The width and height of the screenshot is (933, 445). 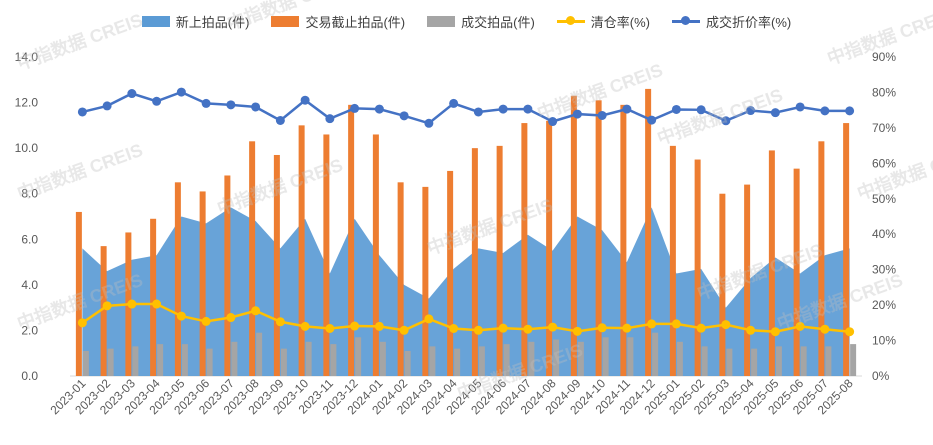 I want to click on legend-label: 成交折价率(%), so click(x=749, y=22).